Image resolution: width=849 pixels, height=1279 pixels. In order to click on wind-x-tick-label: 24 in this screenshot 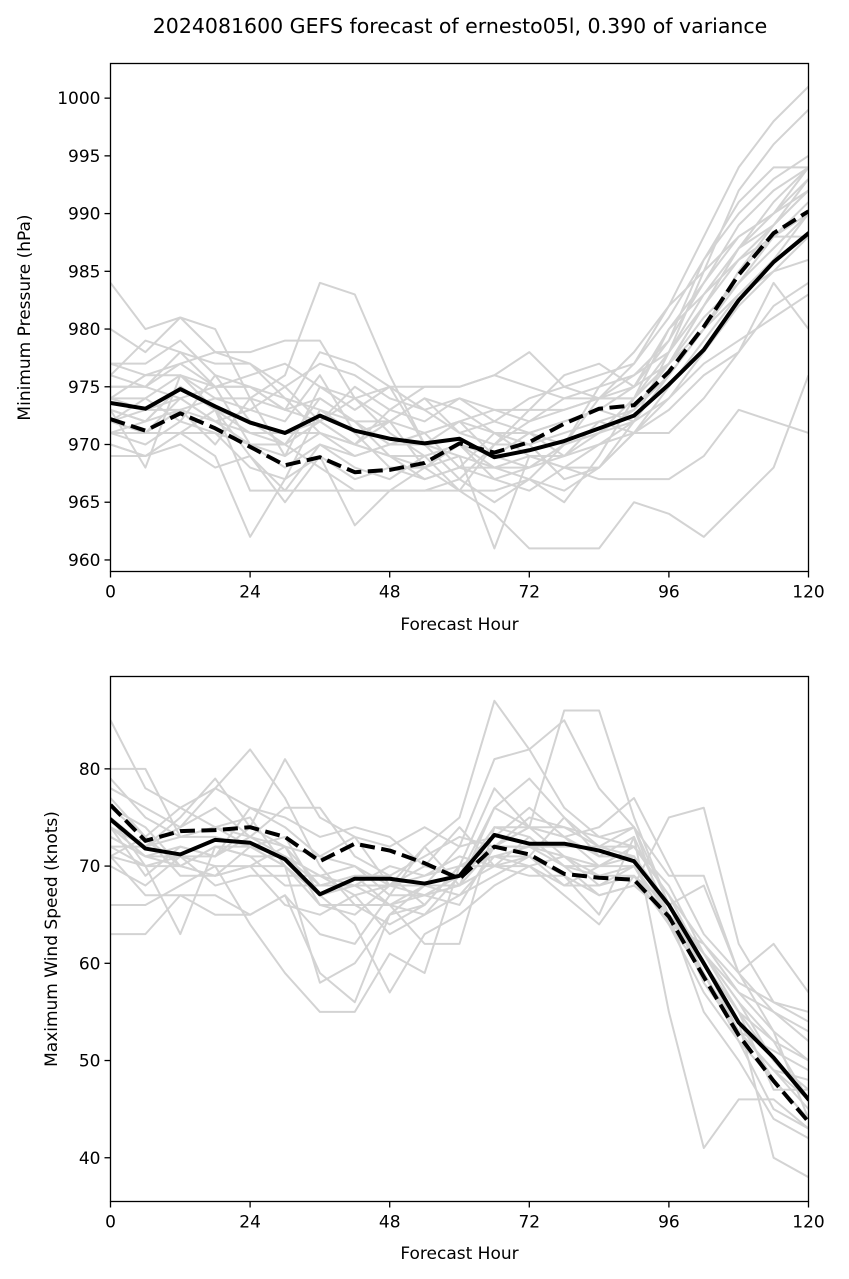, I will do `click(250, 1223)`.